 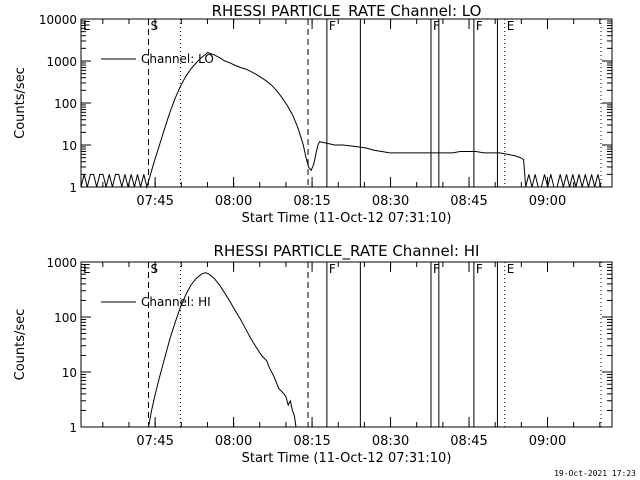 I want to click on top-x-tick-label: 08:00, so click(x=233, y=201).